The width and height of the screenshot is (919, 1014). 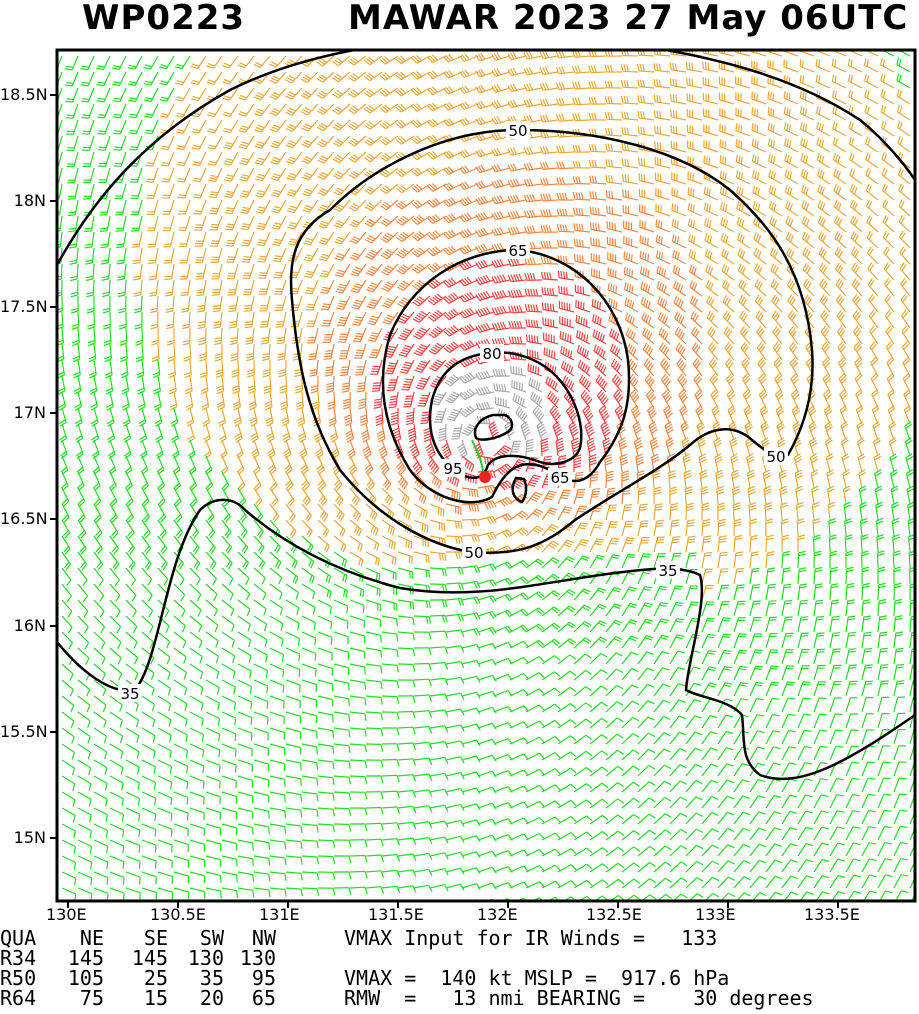 What do you see at coordinates (453, 468) in the screenshot?
I see `contour-label-bg` at bounding box center [453, 468].